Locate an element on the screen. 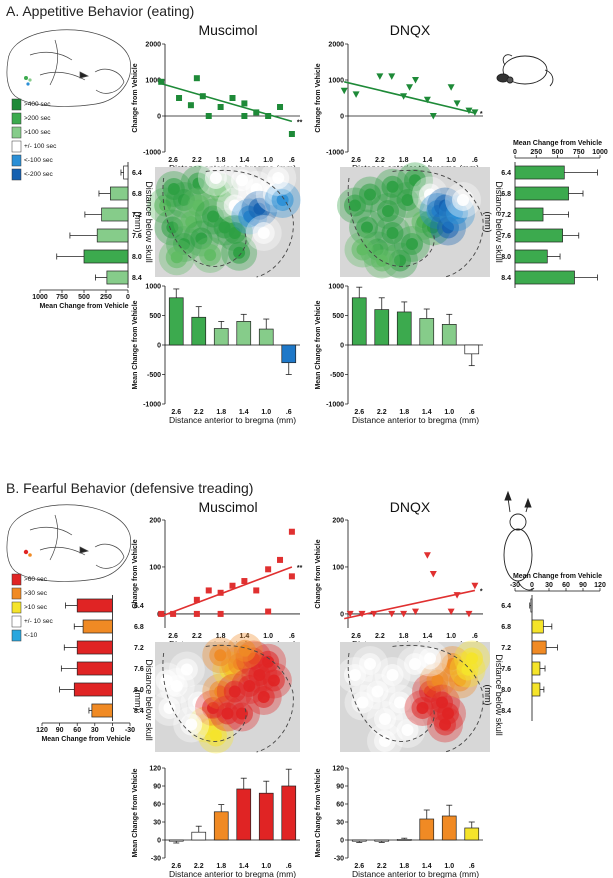 The height and width of the screenshot is (878, 613). y-tick-label: 0 is located at coordinates (342, 614).